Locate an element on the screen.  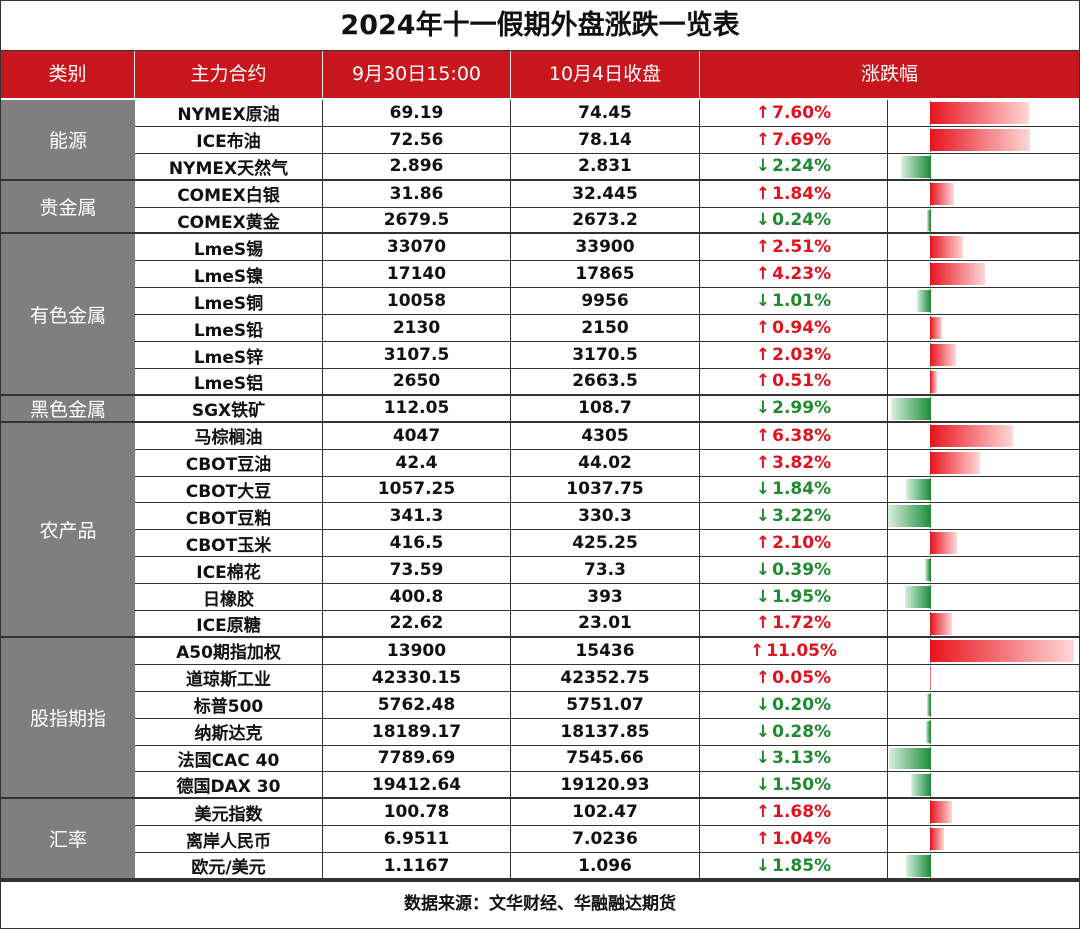
contract-name: LmeS锡 is located at coordinates (229, 247).